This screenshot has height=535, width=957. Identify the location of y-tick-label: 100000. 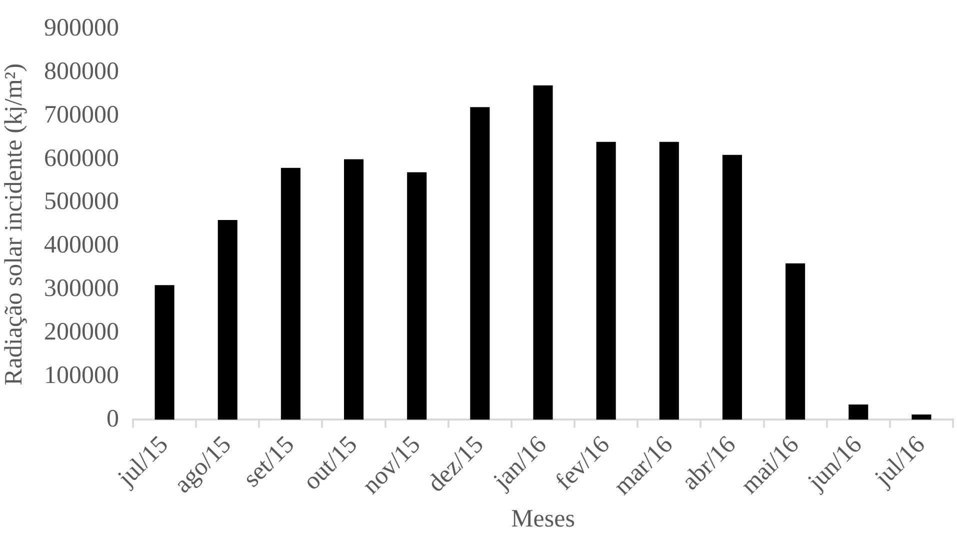
(81, 375).